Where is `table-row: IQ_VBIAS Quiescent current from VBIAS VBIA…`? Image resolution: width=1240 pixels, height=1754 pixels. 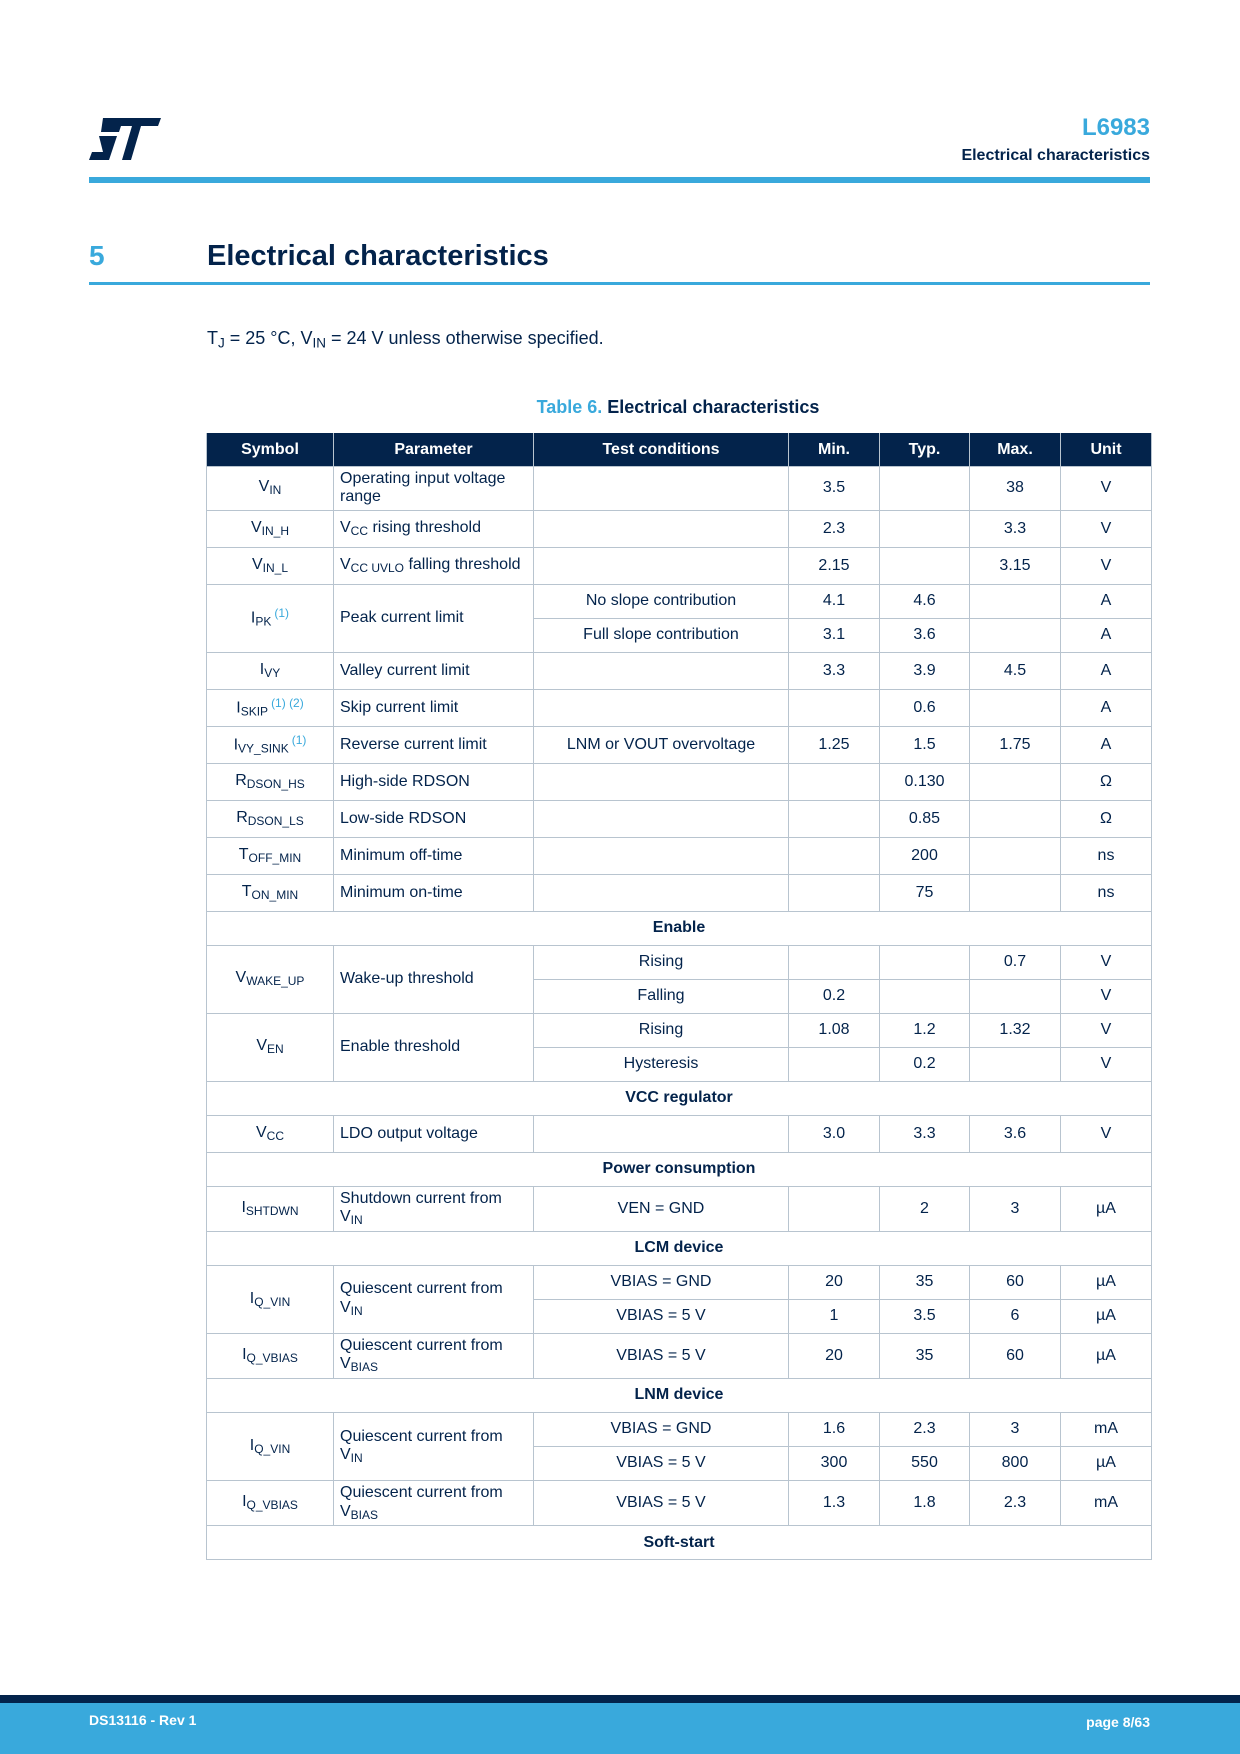
table-row: IQ_VBIAS Quiescent current from VBIAS VBIA… is located at coordinates (679, 1356).